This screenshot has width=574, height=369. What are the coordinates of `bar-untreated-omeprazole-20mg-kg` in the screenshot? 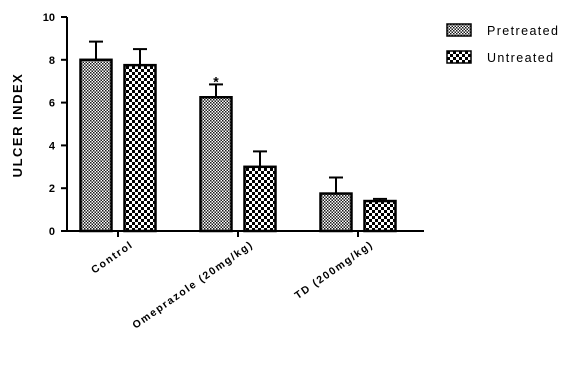 It's located at (260, 199).